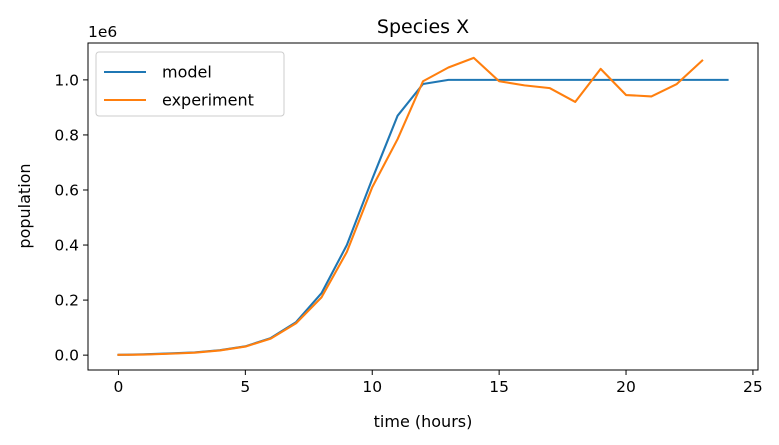 This screenshot has width=779, height=445. I want to click on y-tick-label: 1.0, so click(66, 80).